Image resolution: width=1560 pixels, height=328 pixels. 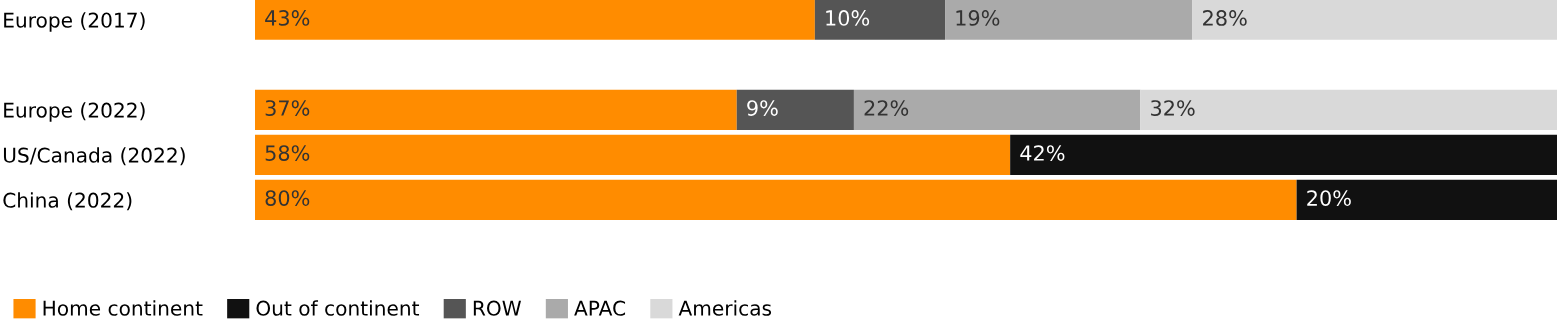 What do you see at coordinates (74, 112) in the screenshot?
I see `y-tick-label: Europe (2022)` at bounding box center [74, 112].